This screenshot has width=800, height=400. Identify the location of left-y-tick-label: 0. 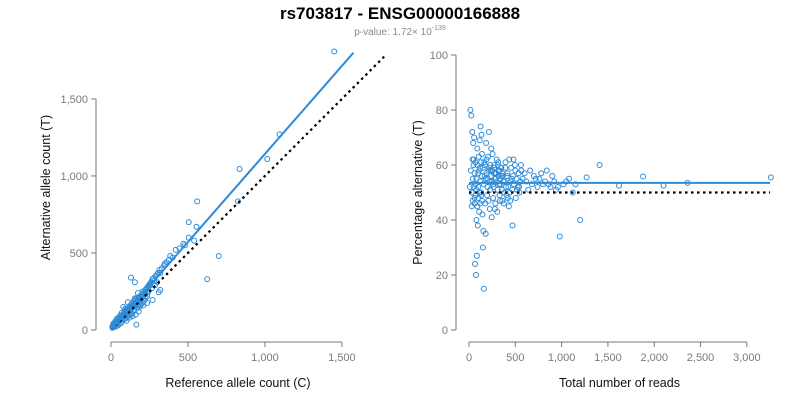
(85, 331).